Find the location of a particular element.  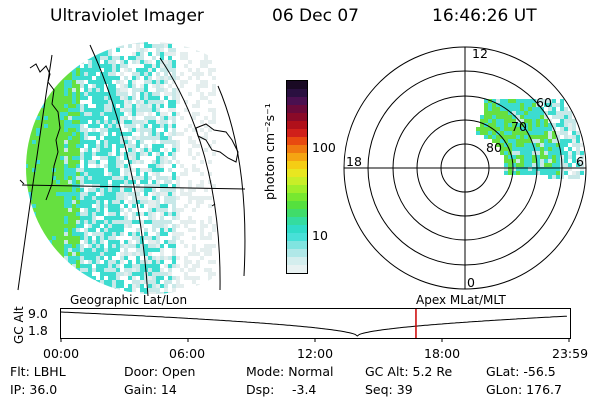

alt-tick-1-8: 1.8 is located at coordinates (38, 330).